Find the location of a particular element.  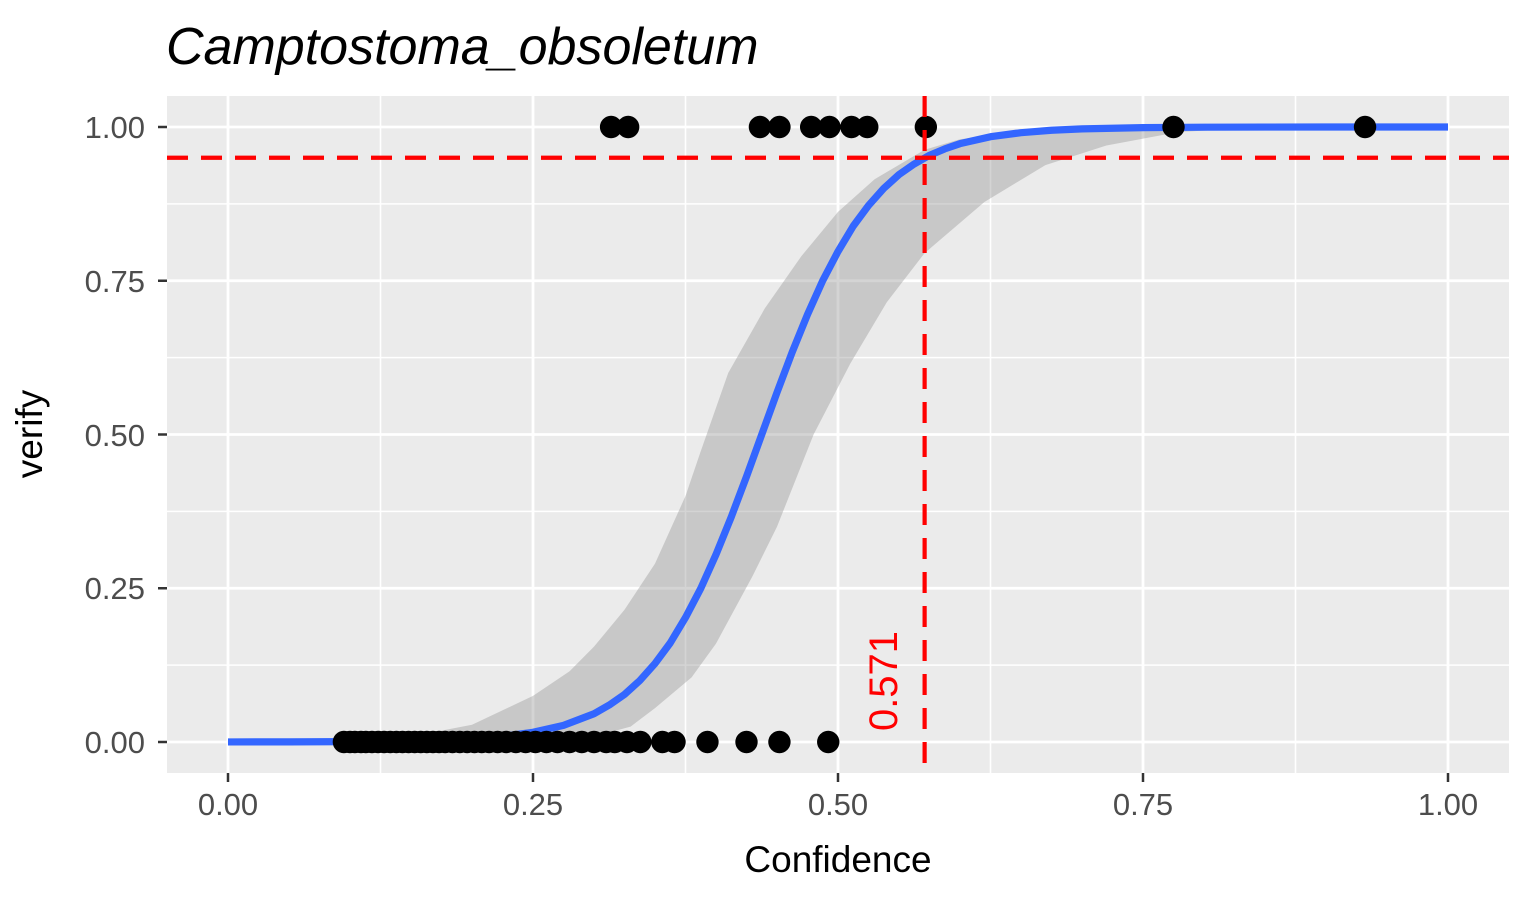

x-tick-label-0.50: 0.50 is located at coordinates (838, 804).